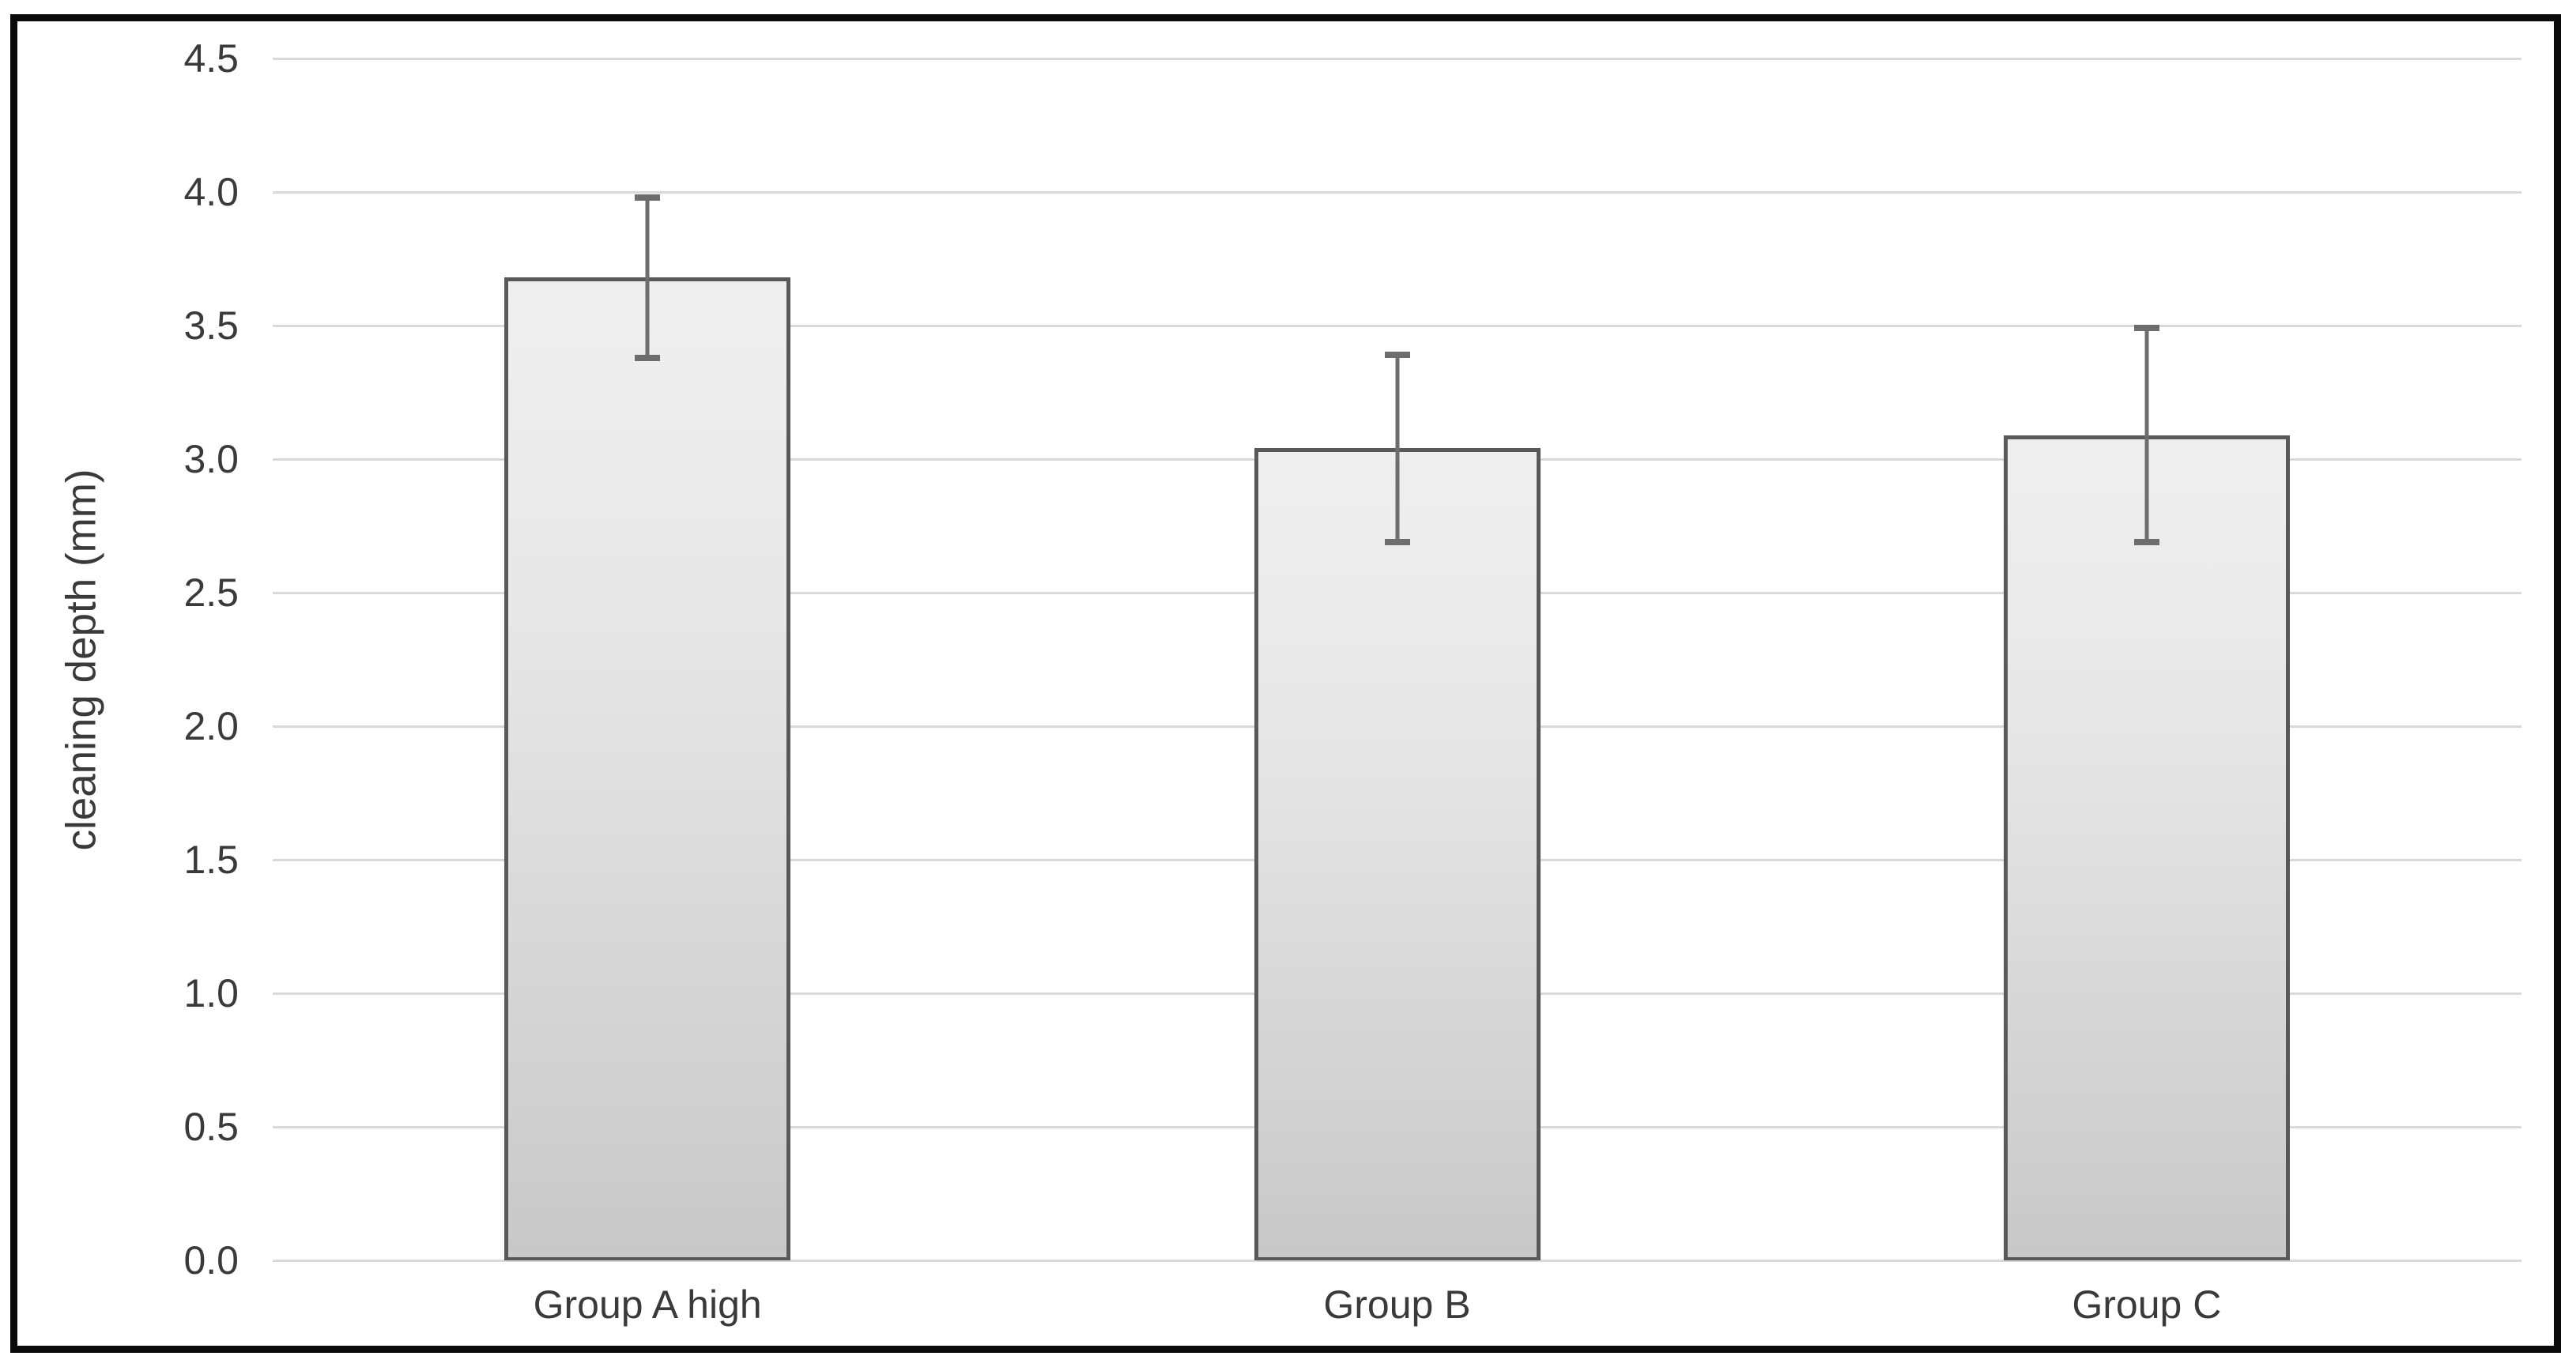 This screenshot has height=1371, width=2576. What do you see at coordinates (211, 593) in the screenshot?
I see `y-tick-label-2.5: 2.5` at bounding box center [211, 593].